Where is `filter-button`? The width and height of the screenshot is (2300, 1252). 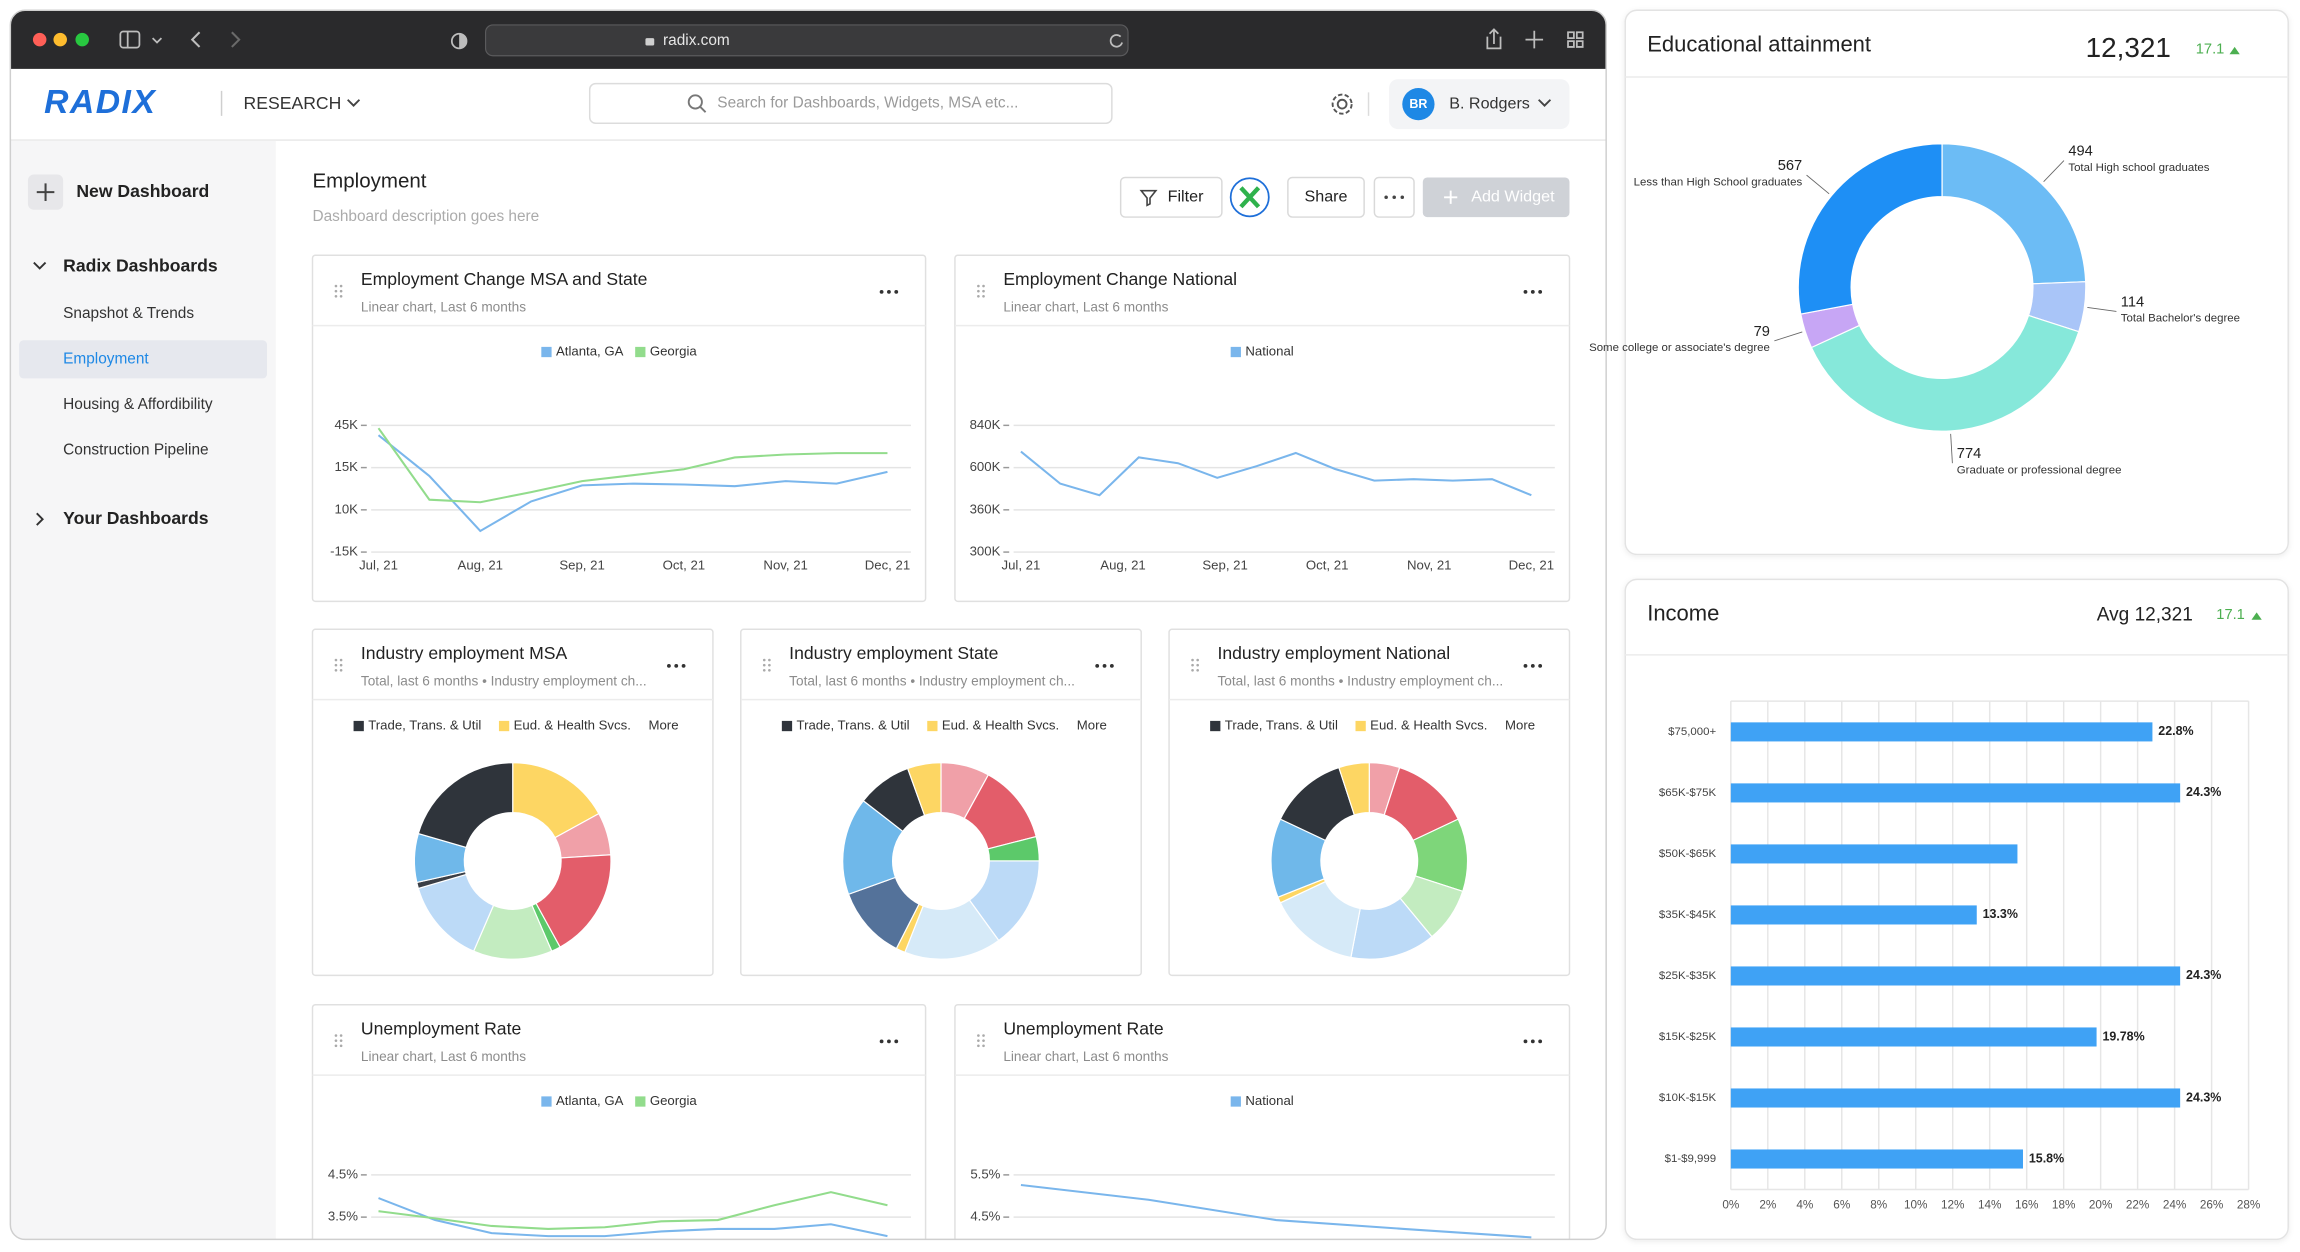 filter-button is located at coordinates (1171, 197).